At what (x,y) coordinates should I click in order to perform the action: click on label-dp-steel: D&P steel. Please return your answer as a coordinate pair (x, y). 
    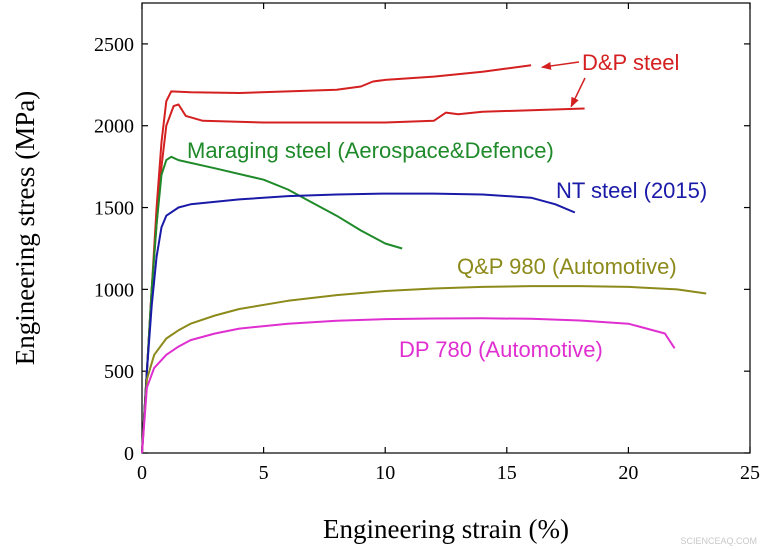
    Looking at the image, I should click on (630, 62).